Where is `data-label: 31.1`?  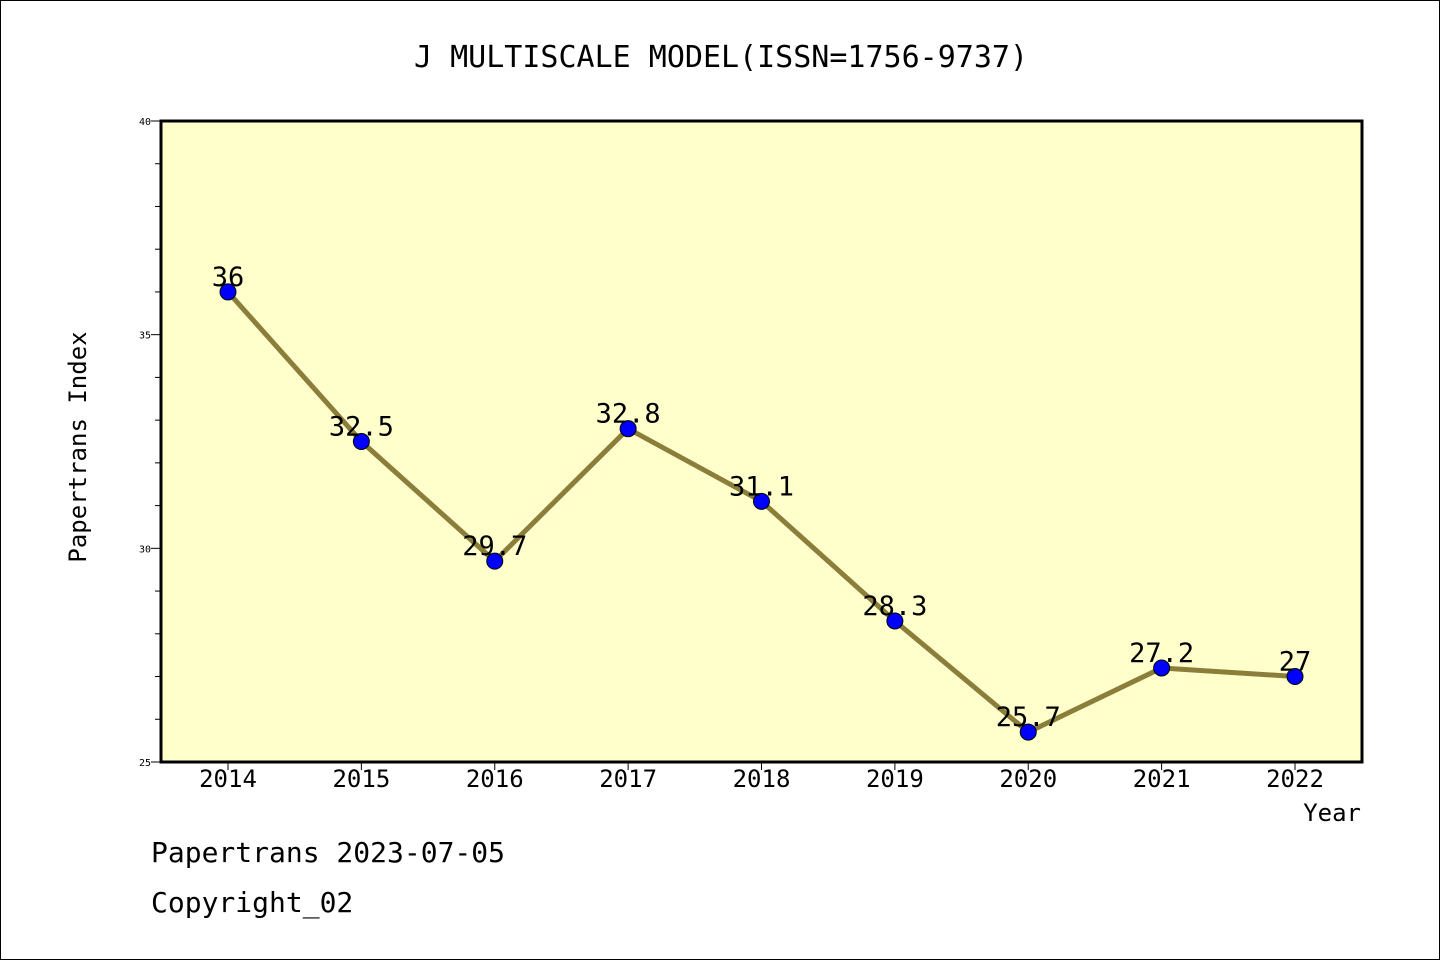 data-label: 31.1 is located at coordinates (761, 486).